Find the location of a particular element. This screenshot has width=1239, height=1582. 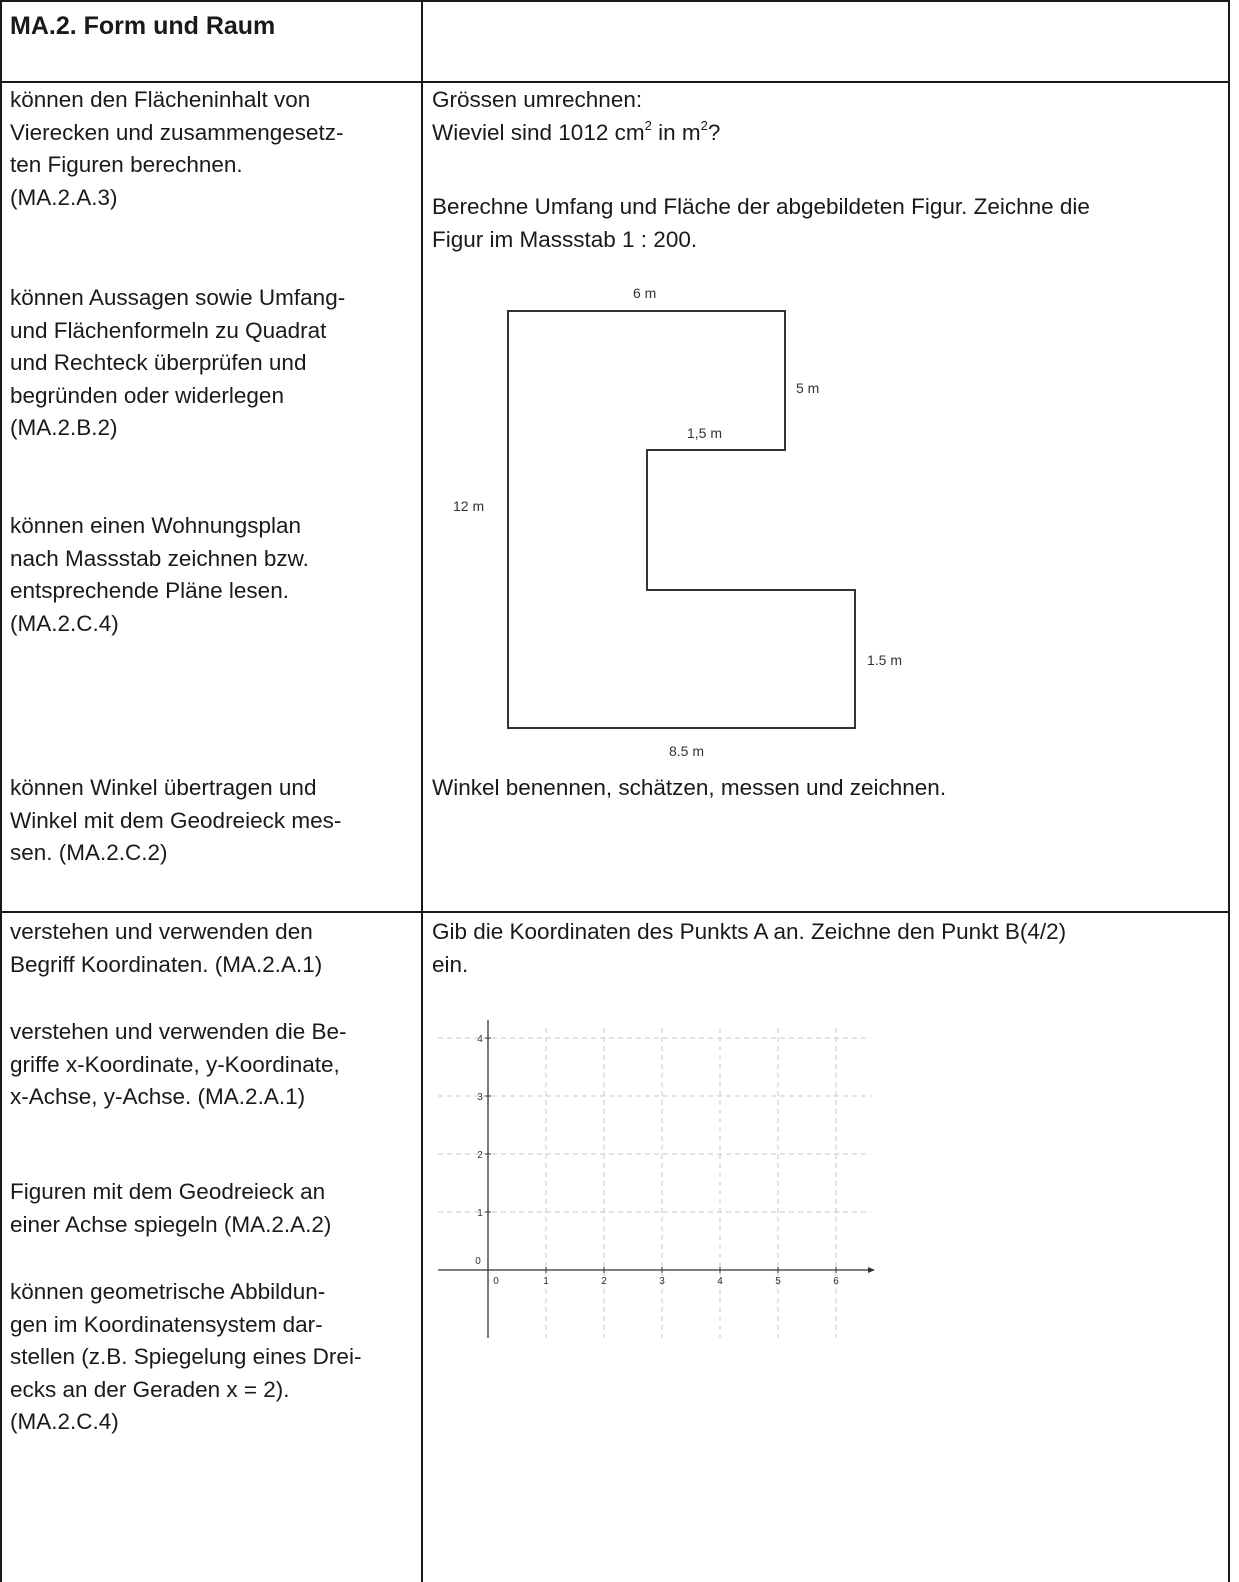

text-line: können den Flächeninhalt von is located at coordinates (160, 99).